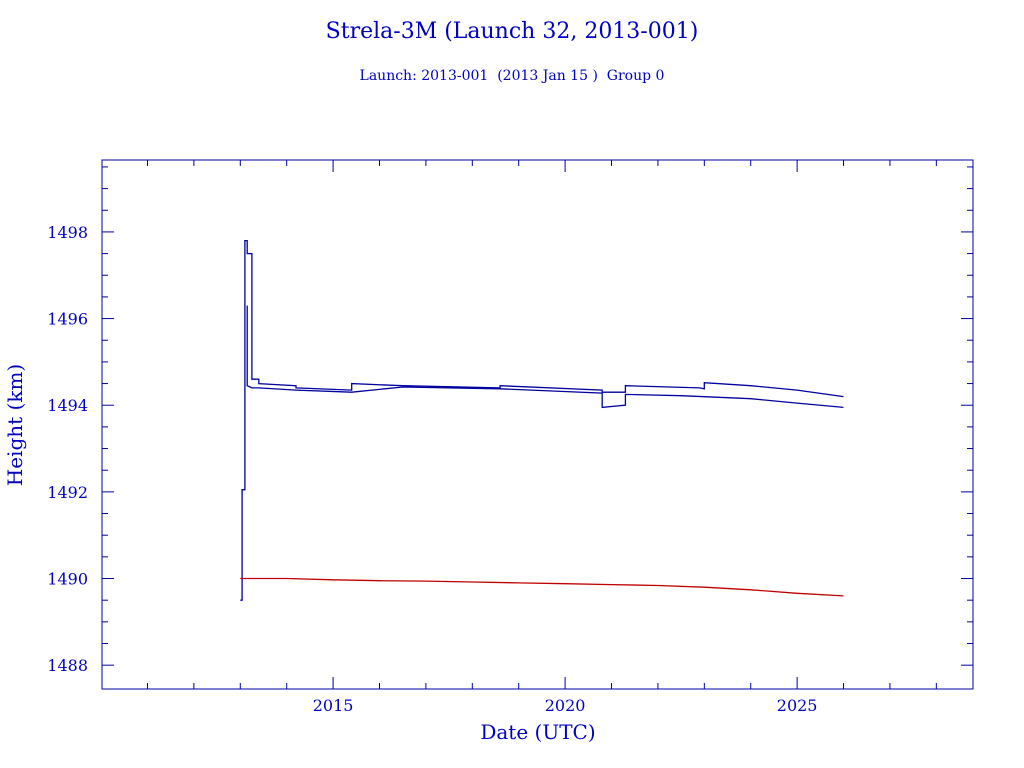 This screenshot has width=1024, height=768. I want to click on y-tick-label: 1492, so click(67, 492).